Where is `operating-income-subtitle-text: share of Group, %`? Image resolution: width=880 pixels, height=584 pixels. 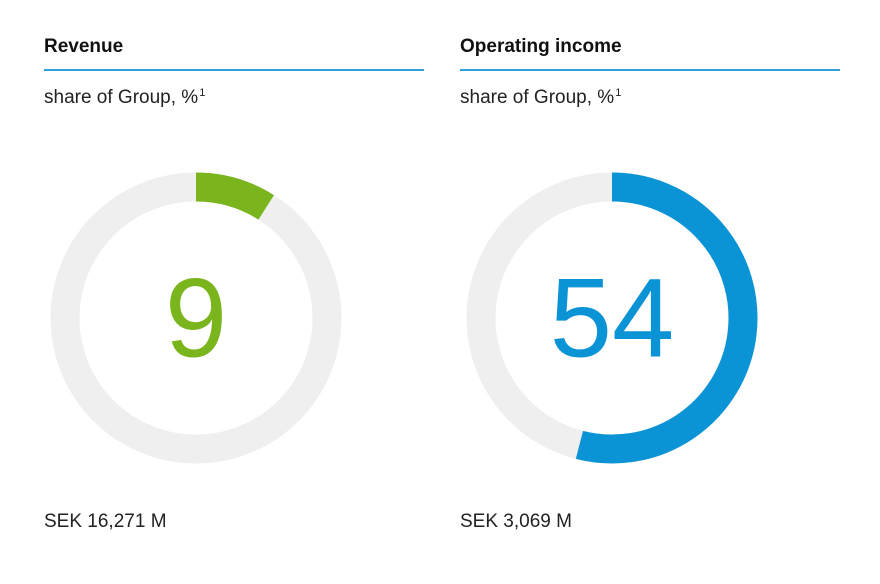 operating-income-subtitle-text: share of Group, % is located at coordinates (537, 97).